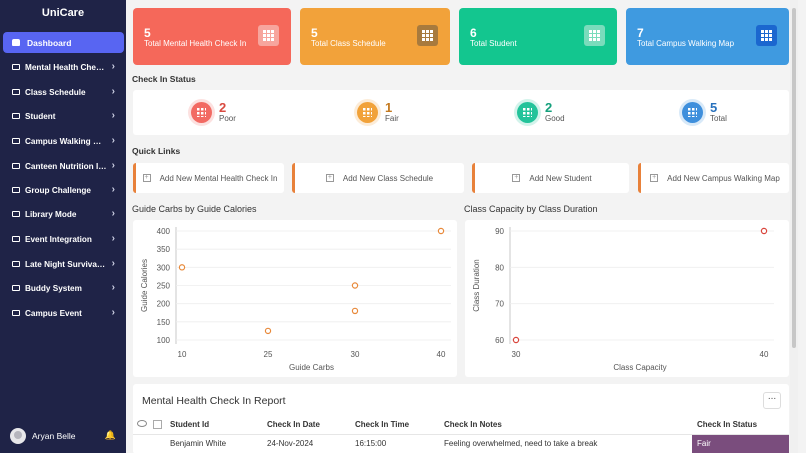  I want to click on sidebar-item-canteen-nutrition: Canteen Nutrition Info ›, so click(63, 166).